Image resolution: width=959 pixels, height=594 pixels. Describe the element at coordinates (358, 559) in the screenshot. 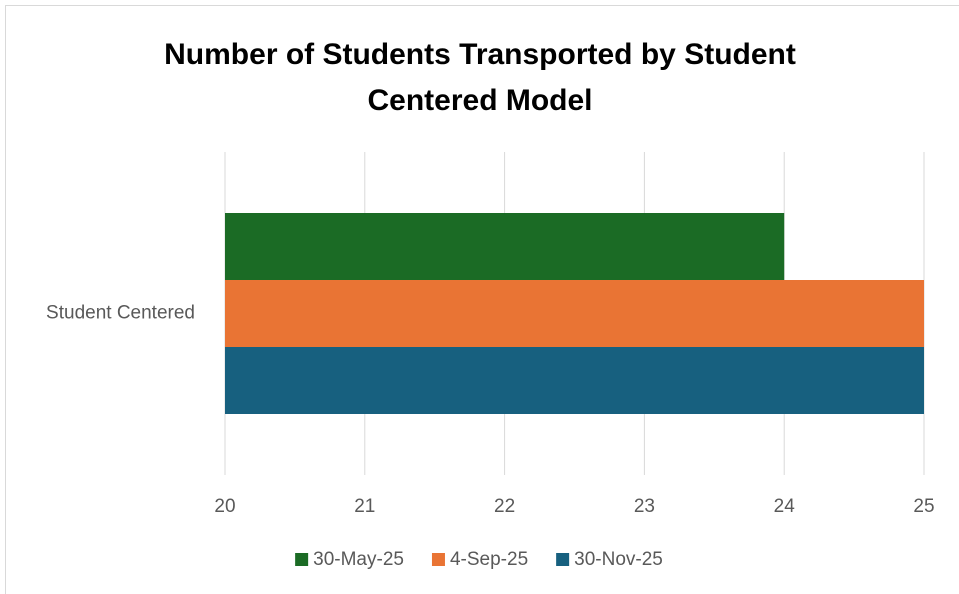

I see `legend-label: 30-May-25` at that location.